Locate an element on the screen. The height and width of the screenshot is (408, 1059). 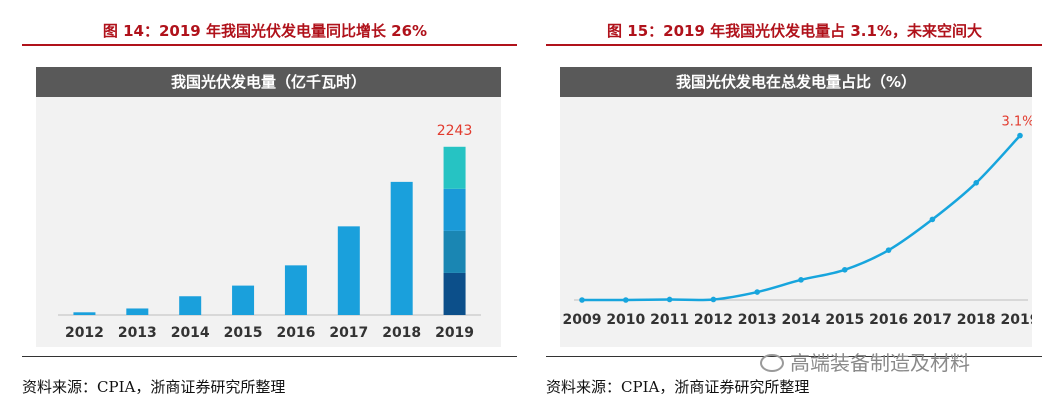
point-2019 is located at coordinates (1020, 135).